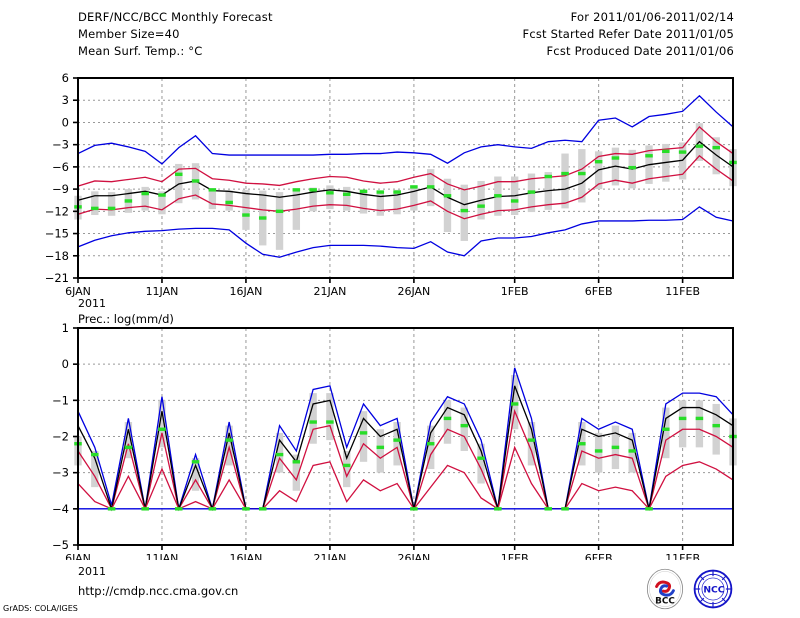 Image resolution: width=800 pixels, height=618 pixels. Describe the element at coordinates (65, 100) in the screenshot. I see `y-tick-label: 3` at that location.